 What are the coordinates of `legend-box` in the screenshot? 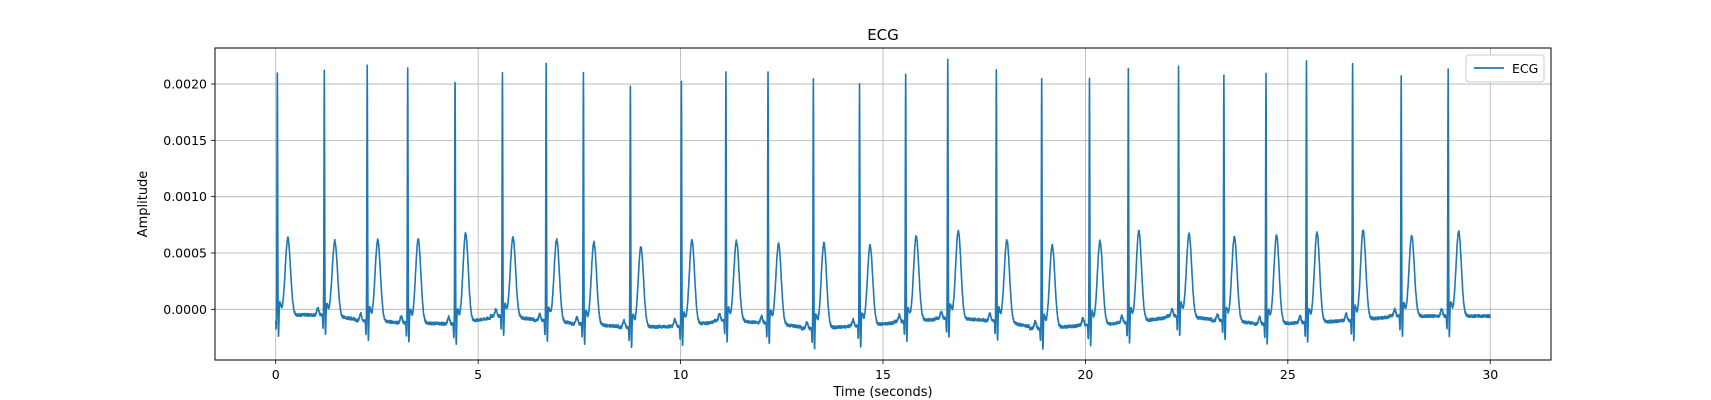 It's located at (1505, 68).